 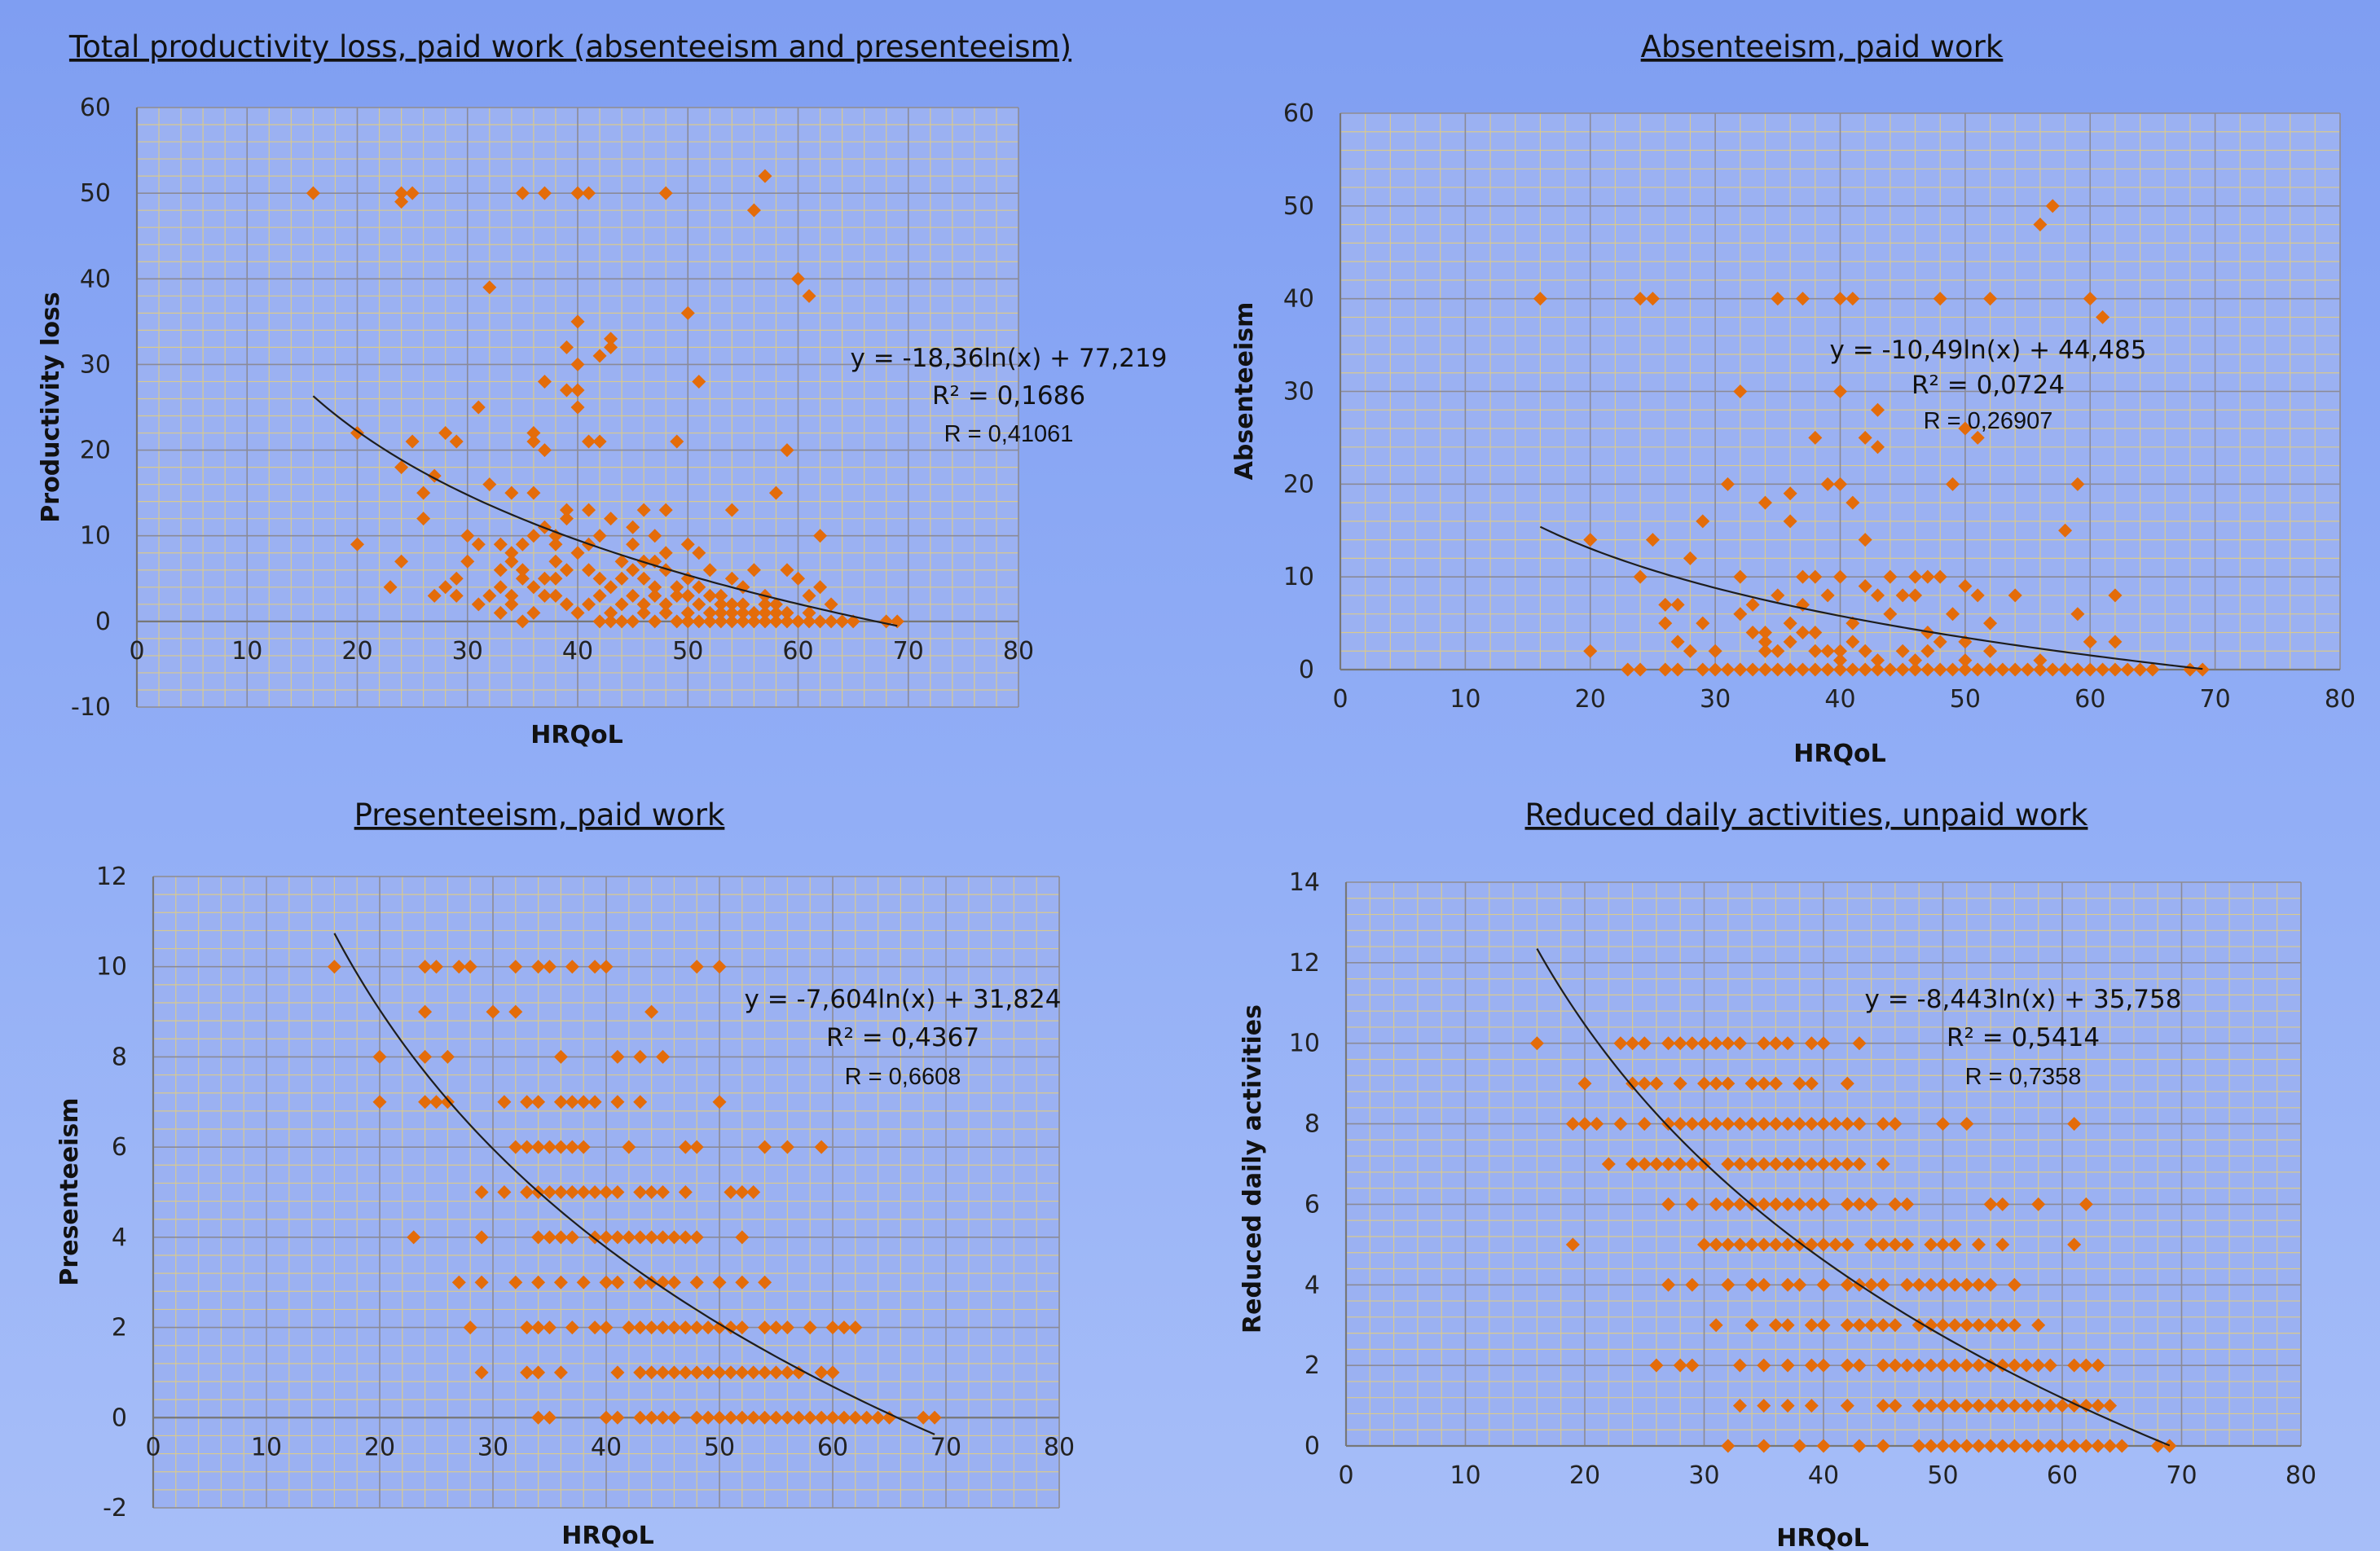 What do you see at coordinates (95, 364) in the screenshot?
I see `y-tick-label: 30` at bounding box center [95, 364].